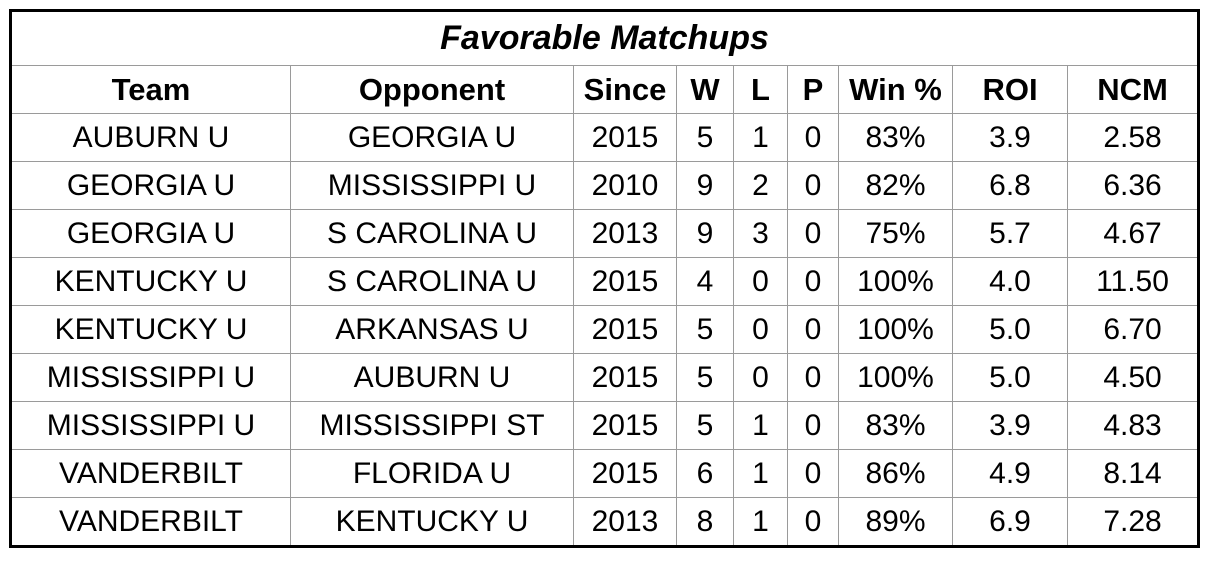 This screenshot has width=1210, height=564. I want to click on cell: 75%, so click(895, 233).